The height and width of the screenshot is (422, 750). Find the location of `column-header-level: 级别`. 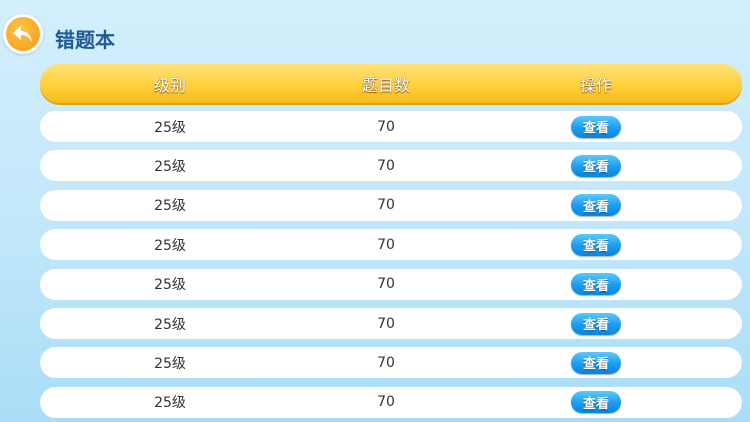

column-header-level: 级别 is located at coordinates (169, 85).